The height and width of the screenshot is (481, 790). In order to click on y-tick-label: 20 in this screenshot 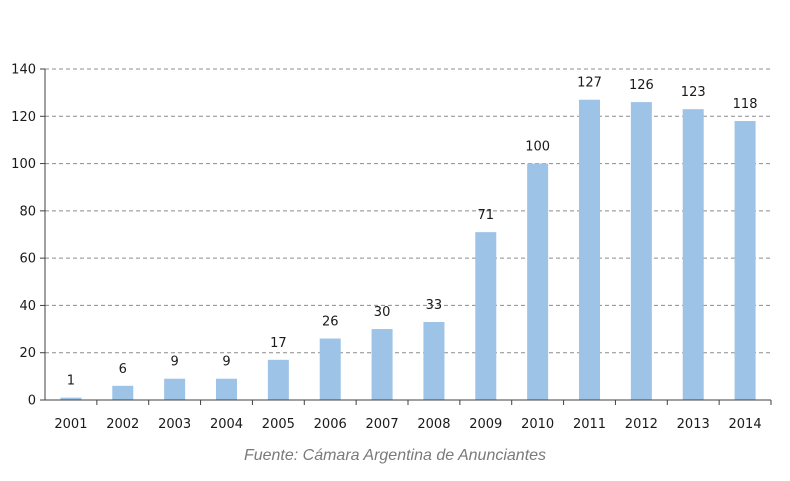, I will do `click(27, 353)`.